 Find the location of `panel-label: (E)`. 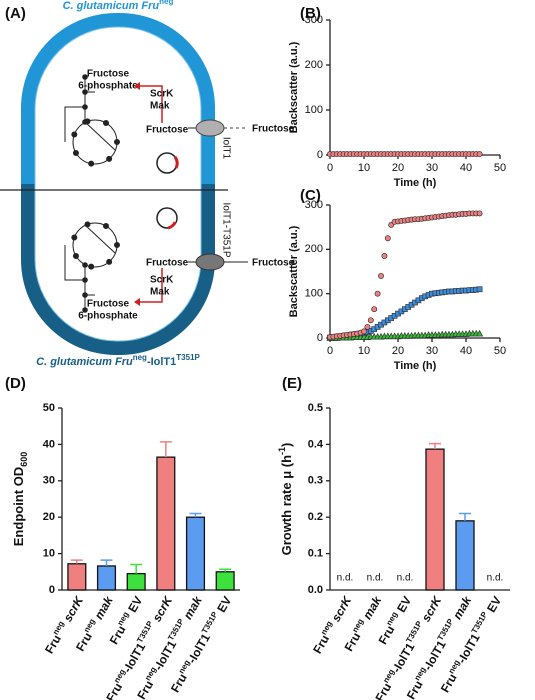

panel-label: (E) is located at coordinates (292, 383).